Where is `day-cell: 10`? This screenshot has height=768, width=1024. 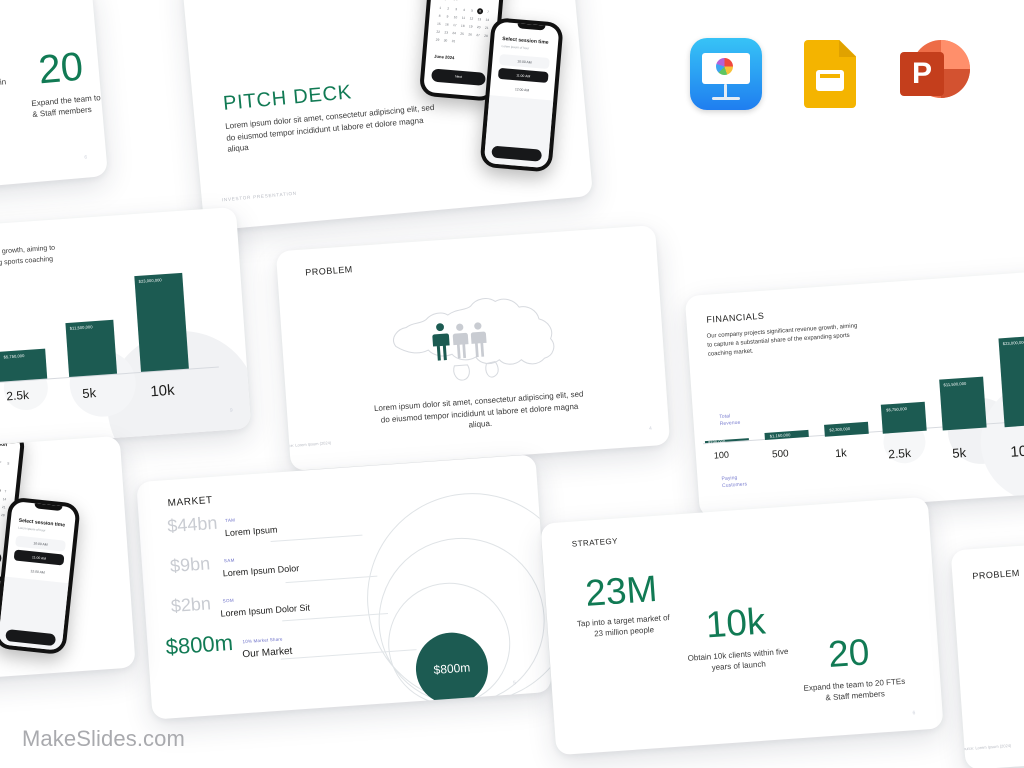
day-cell: 10 is located at coordinates (455, 17).